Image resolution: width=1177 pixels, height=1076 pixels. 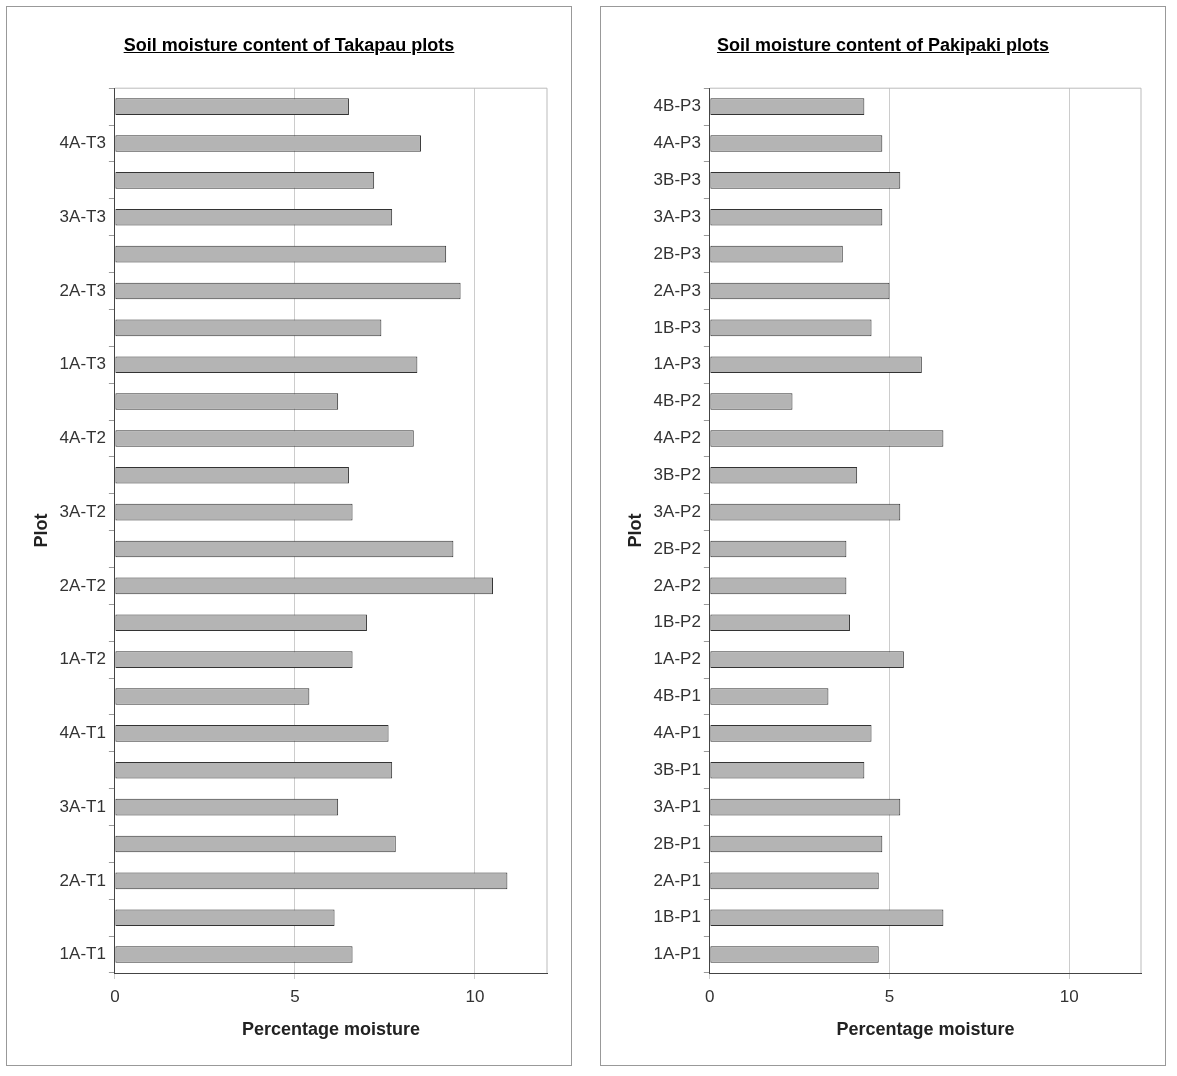 What do you see at coordinates (677, 511) in the screenshot?
I see `y-tick-label: 3A-P2` at bounding box center [677, 511].